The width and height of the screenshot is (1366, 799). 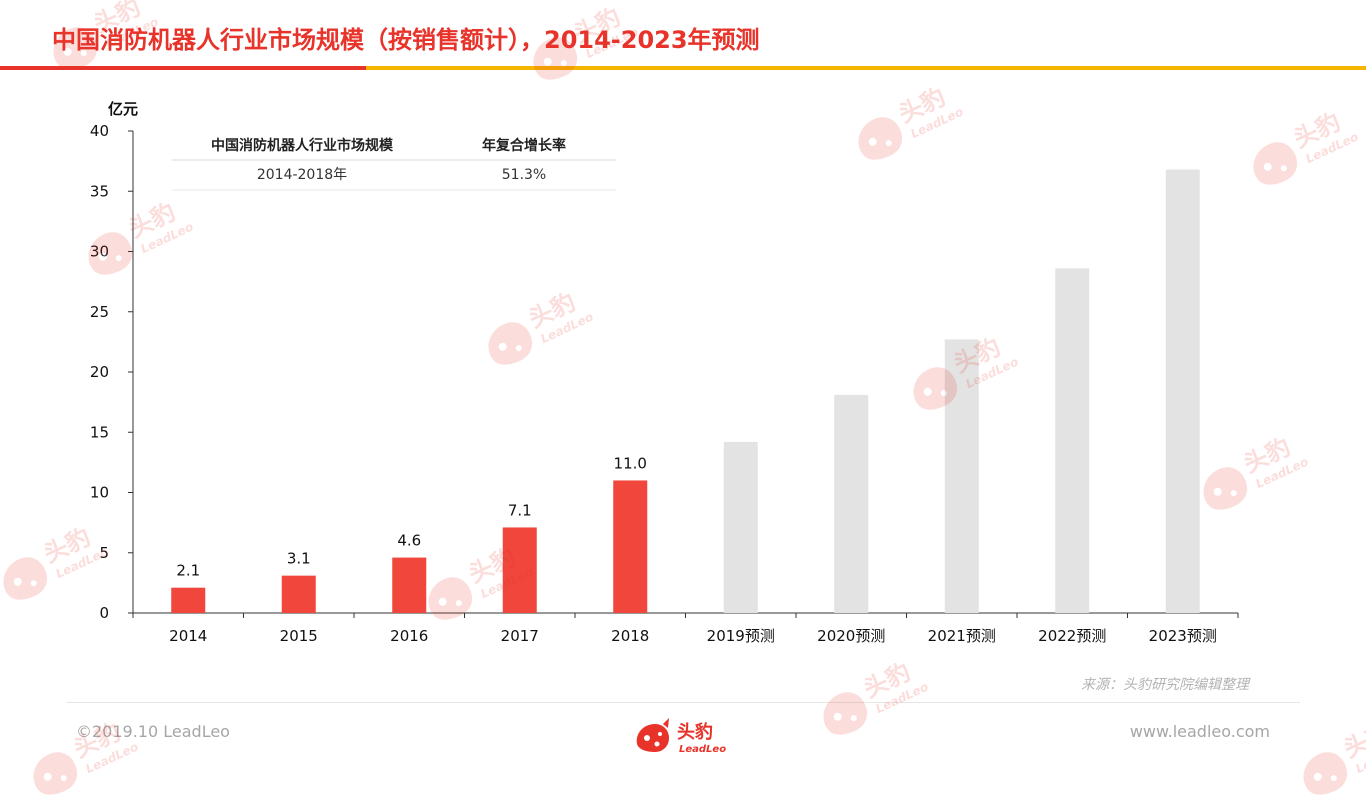 I want to click on copyright-text: ©2019.10 LeadLeo, so click(x=153, y=731).